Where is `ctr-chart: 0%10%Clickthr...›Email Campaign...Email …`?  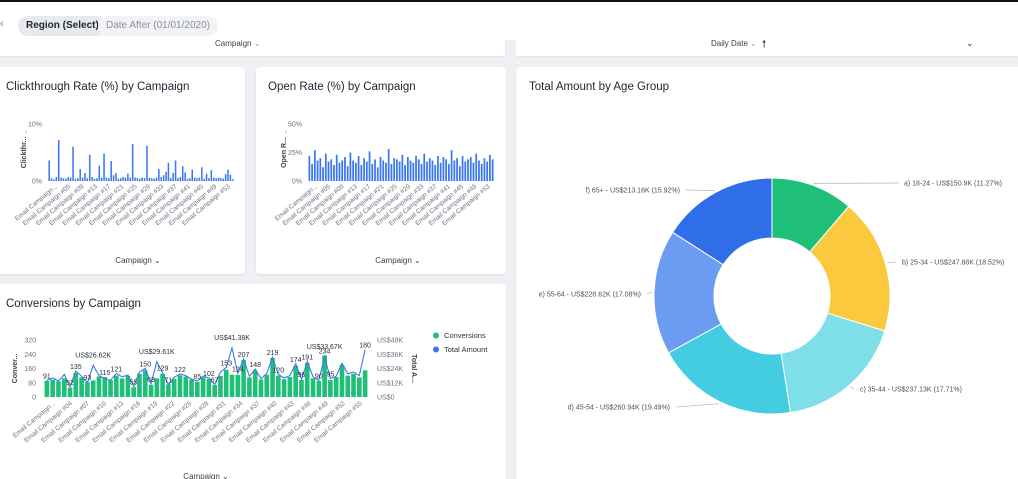 ctr-chart: 0%10%Clickthr...›Email Campaign...Email … is located at coordinates (124, 193).